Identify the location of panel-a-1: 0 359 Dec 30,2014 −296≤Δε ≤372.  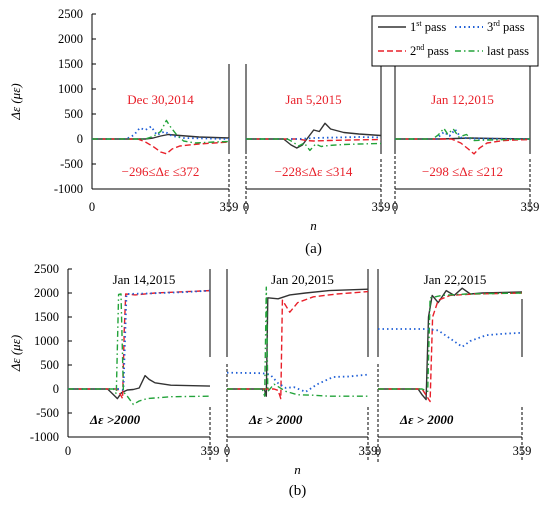
(164, 113).